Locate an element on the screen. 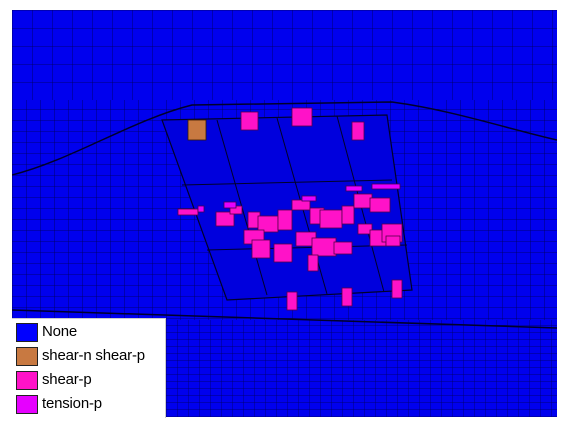 This screenshot has height=427, width=568. legend-item-shear-p: shear-p is located at coordinates (88, 380).